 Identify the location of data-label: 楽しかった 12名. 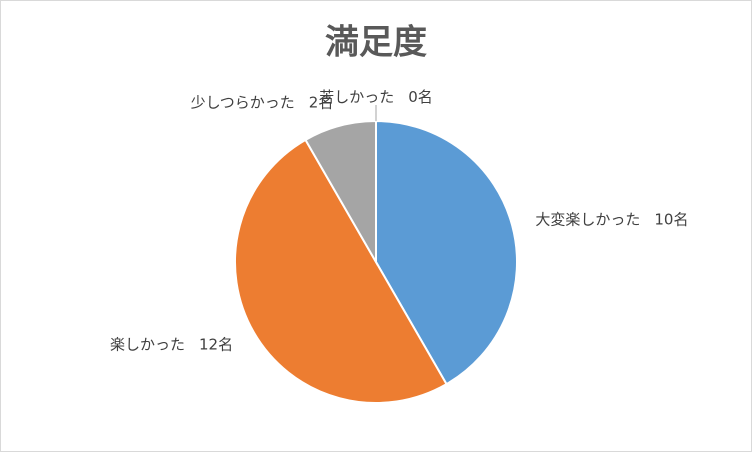
(171, 344).